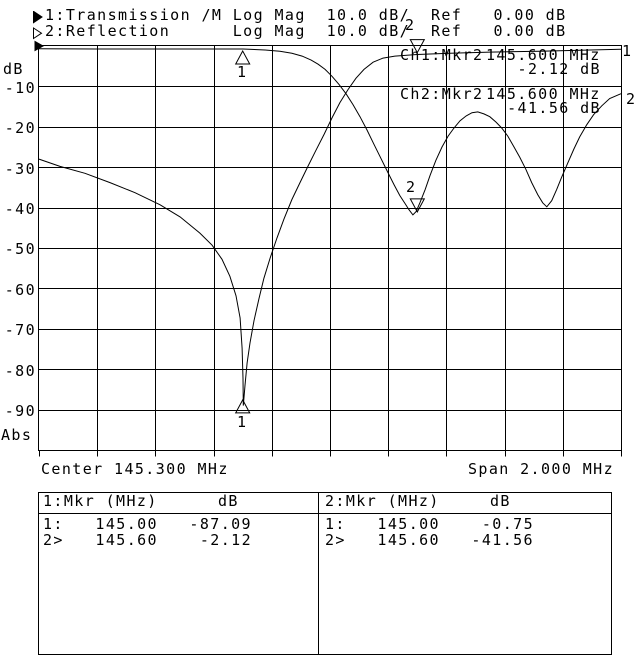  What do you see at coordinates (20, 128) in the screenshot?
I see `y-tick-20: -20` at bounding box center [20, 128].